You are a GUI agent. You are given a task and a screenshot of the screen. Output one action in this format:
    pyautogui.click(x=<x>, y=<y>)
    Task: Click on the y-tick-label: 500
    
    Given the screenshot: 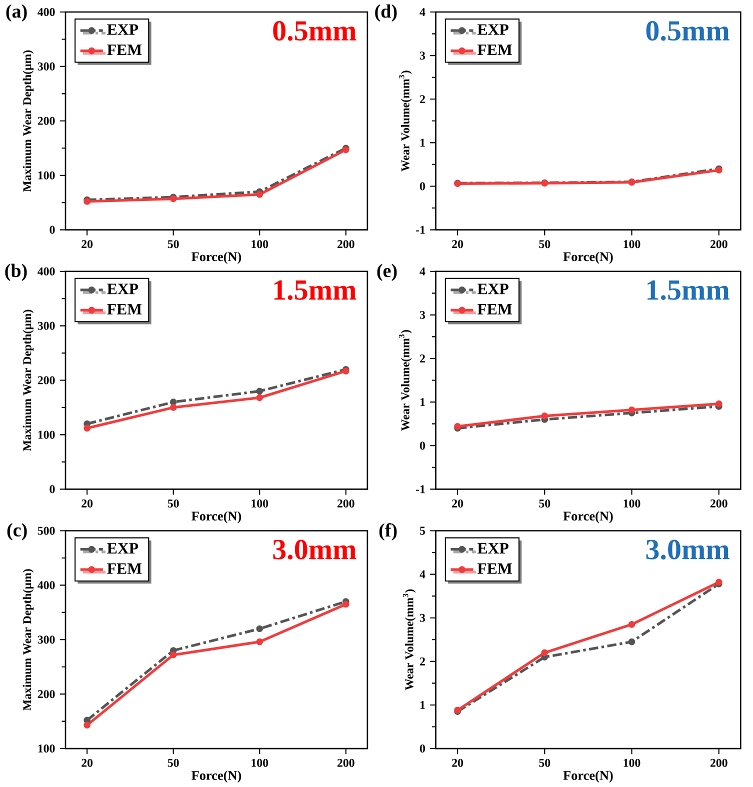 What is the action you would take?
    pyautogui.click(x=46, y=530)
    